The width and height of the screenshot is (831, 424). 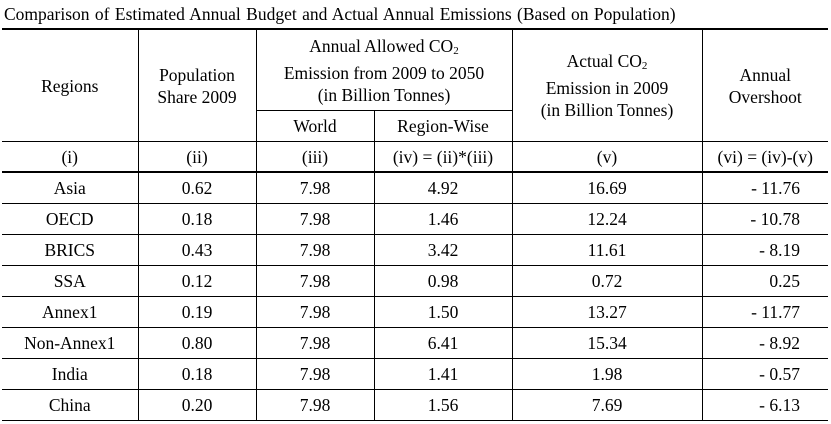 What do you see at coordinates (764, 219) in the screenshot?
I see `cell-overshoot: - 10.78` at bounding box center [764, 219].